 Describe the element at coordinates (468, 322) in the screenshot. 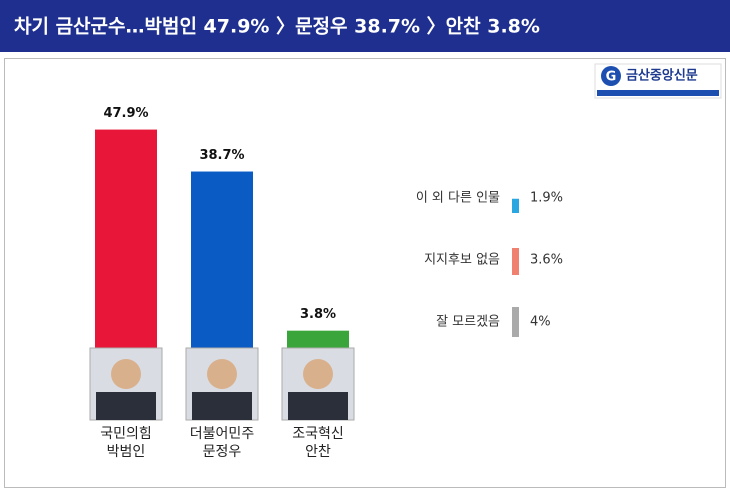

I see `category-label: 잘 모르겠음` at that location.